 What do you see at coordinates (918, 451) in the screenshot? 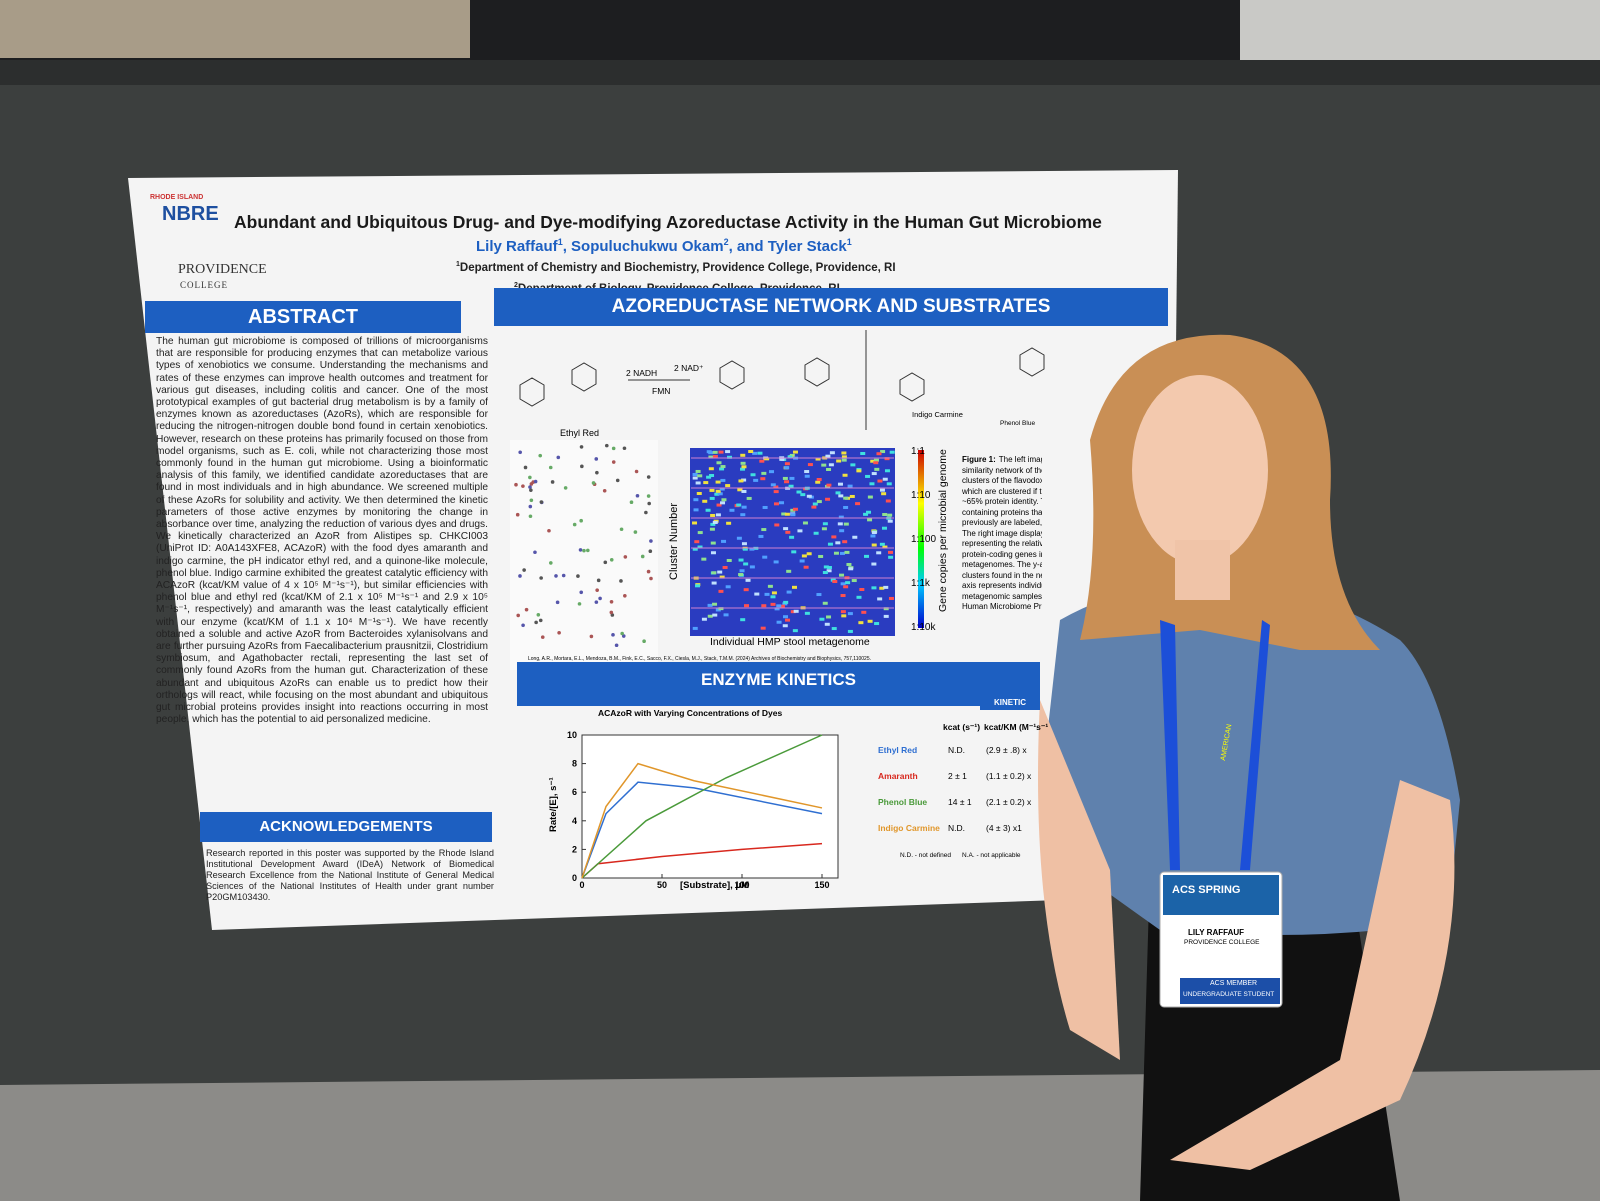
I see `scale-tick: 1:1` at bounding box center [918, 451].